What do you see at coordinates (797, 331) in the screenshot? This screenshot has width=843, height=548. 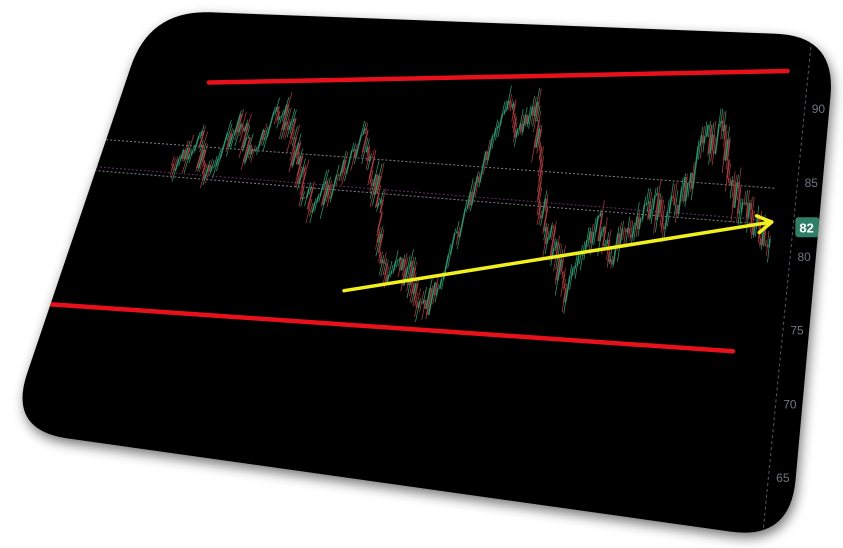 I see `y-tick-label: 75` at bounding box center [797, 331].